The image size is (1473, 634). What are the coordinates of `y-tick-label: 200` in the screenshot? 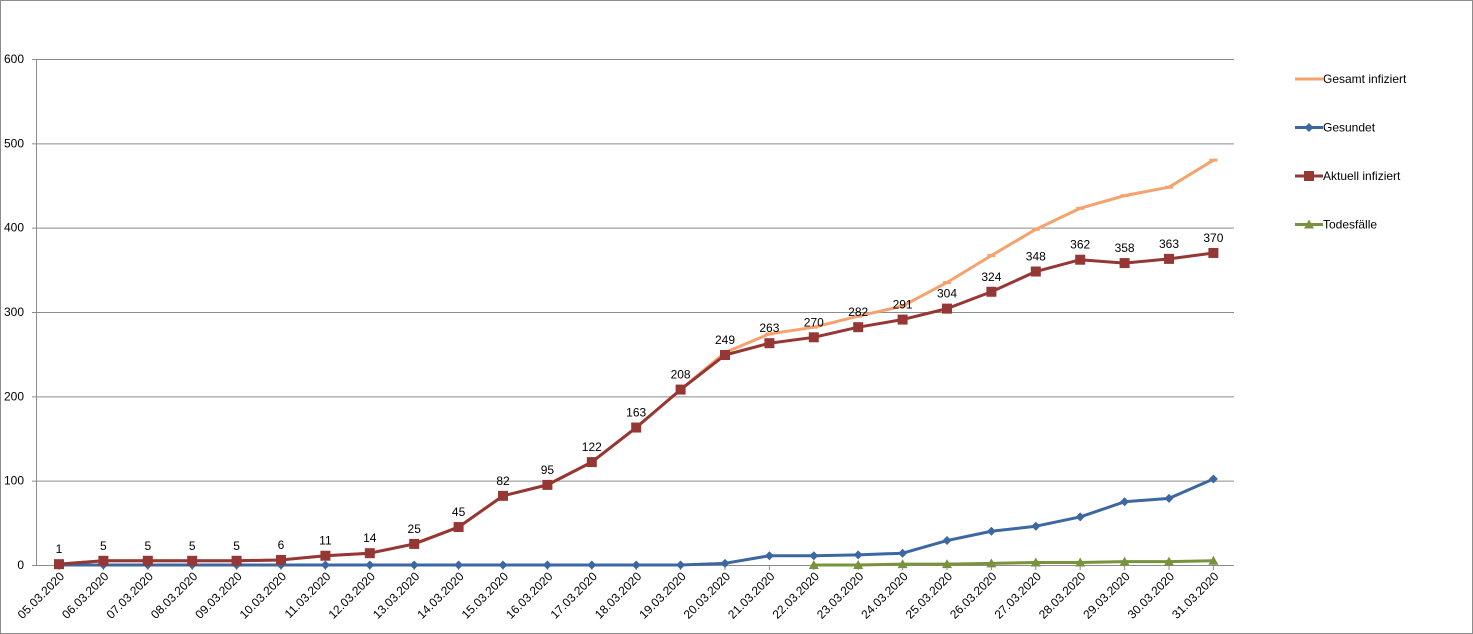 It's located at (14, 396).